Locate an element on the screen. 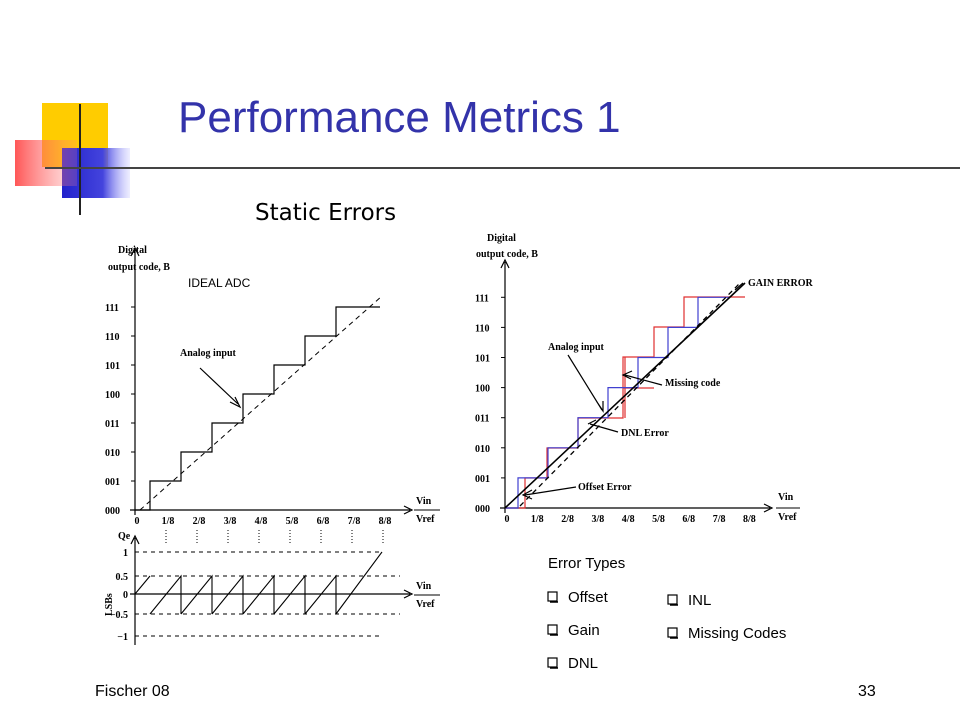 Image resolution: width=960 pixels, height=720 pixels. y-tick-label: −1 is located at coordinates (122, 637).